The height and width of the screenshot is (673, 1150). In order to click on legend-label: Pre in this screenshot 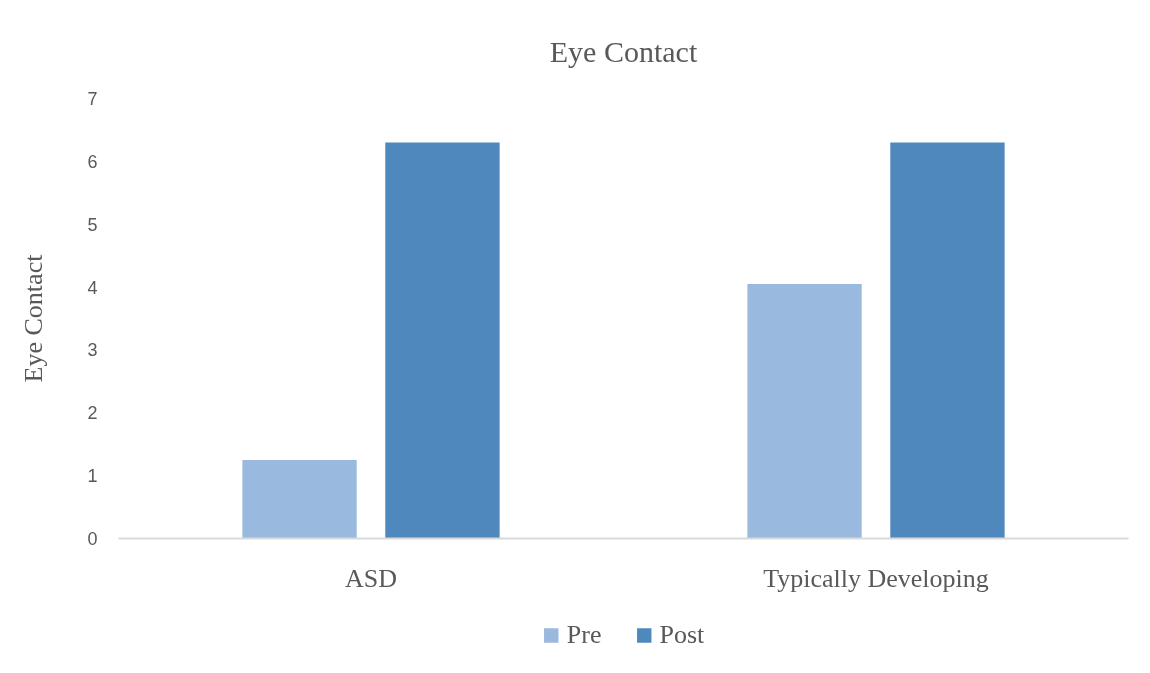, I will do `click(584, 635)`.